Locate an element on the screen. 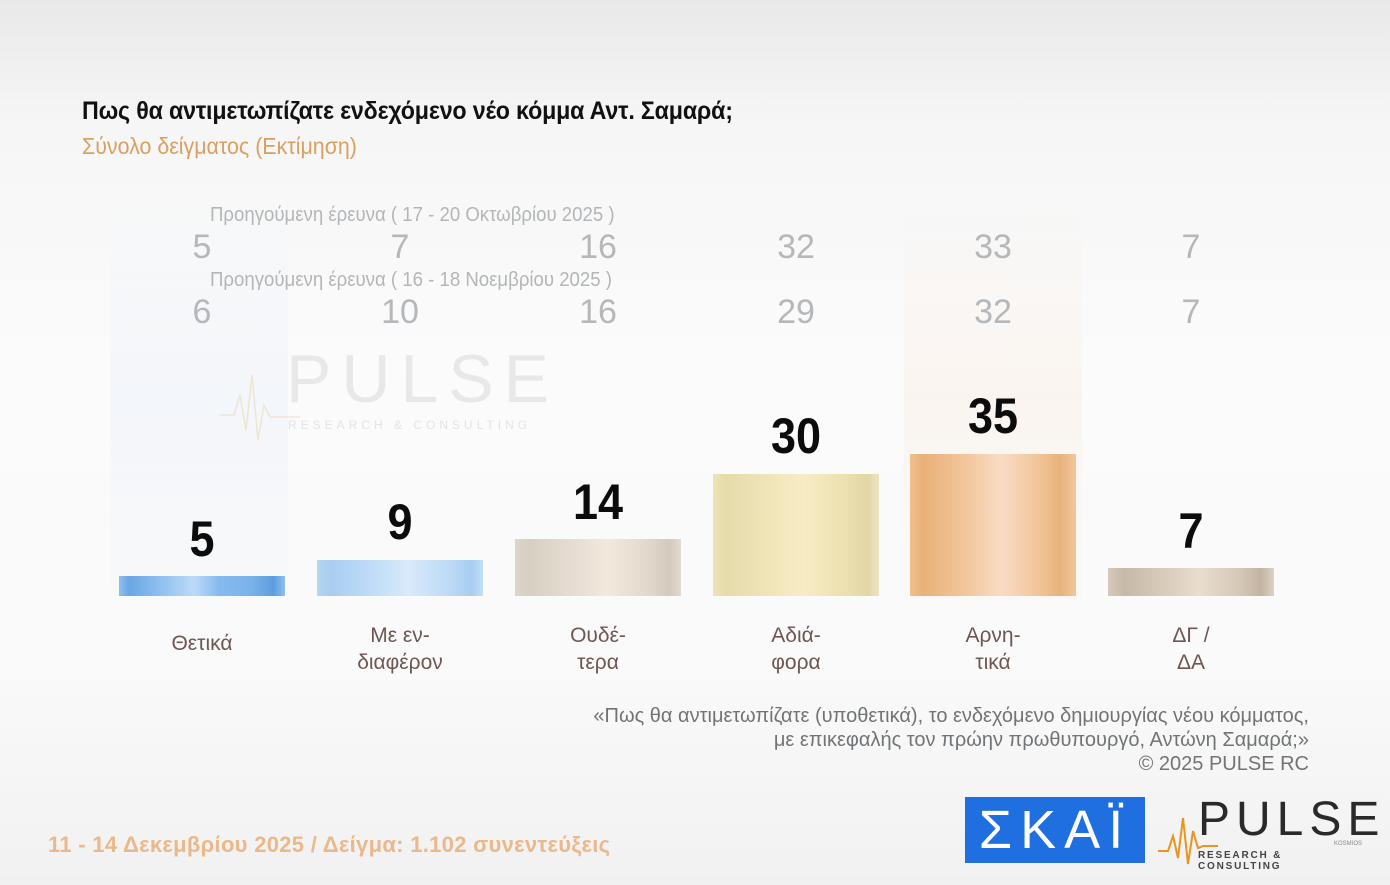  previous-survey-2-value: 7 is located at coordinates (1191, 312).